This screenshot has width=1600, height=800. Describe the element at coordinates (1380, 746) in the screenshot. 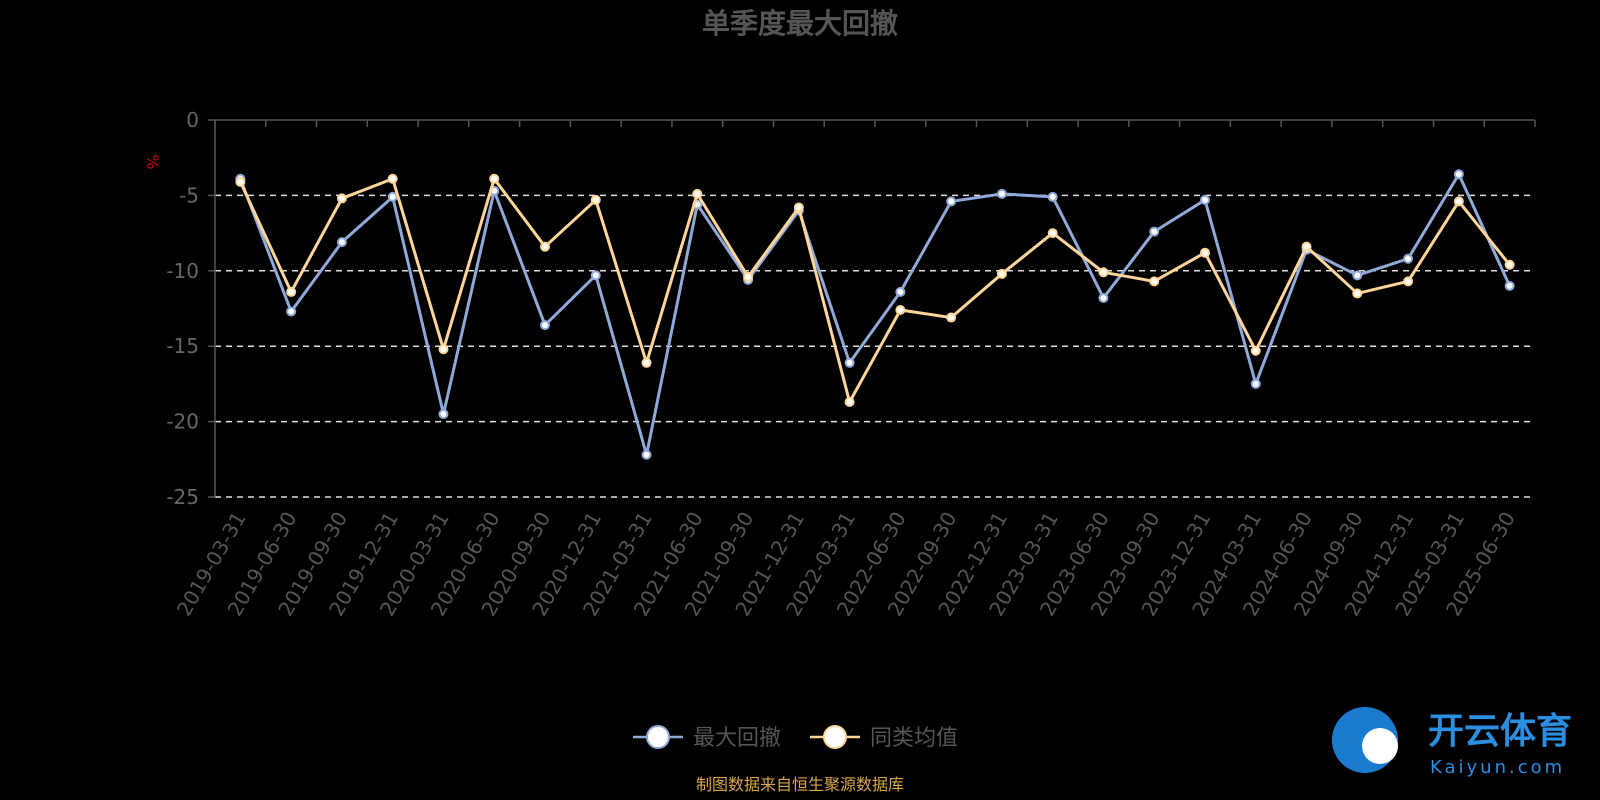

I see `logo-ball-inner-icon` at that location.